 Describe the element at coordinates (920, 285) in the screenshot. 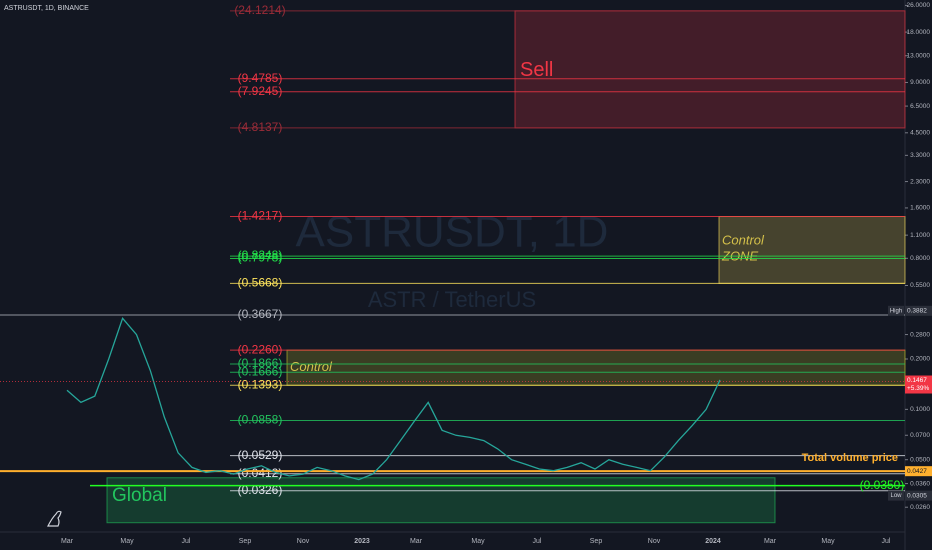

I see `y-tick-label: 0.5500` at that location.